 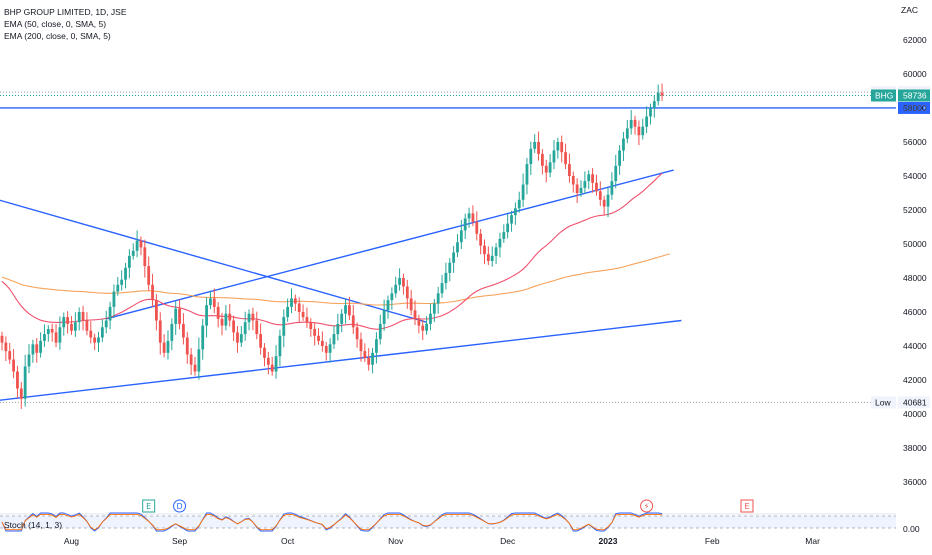 I want to click on low-label-bg, so click(x=883, y=402).